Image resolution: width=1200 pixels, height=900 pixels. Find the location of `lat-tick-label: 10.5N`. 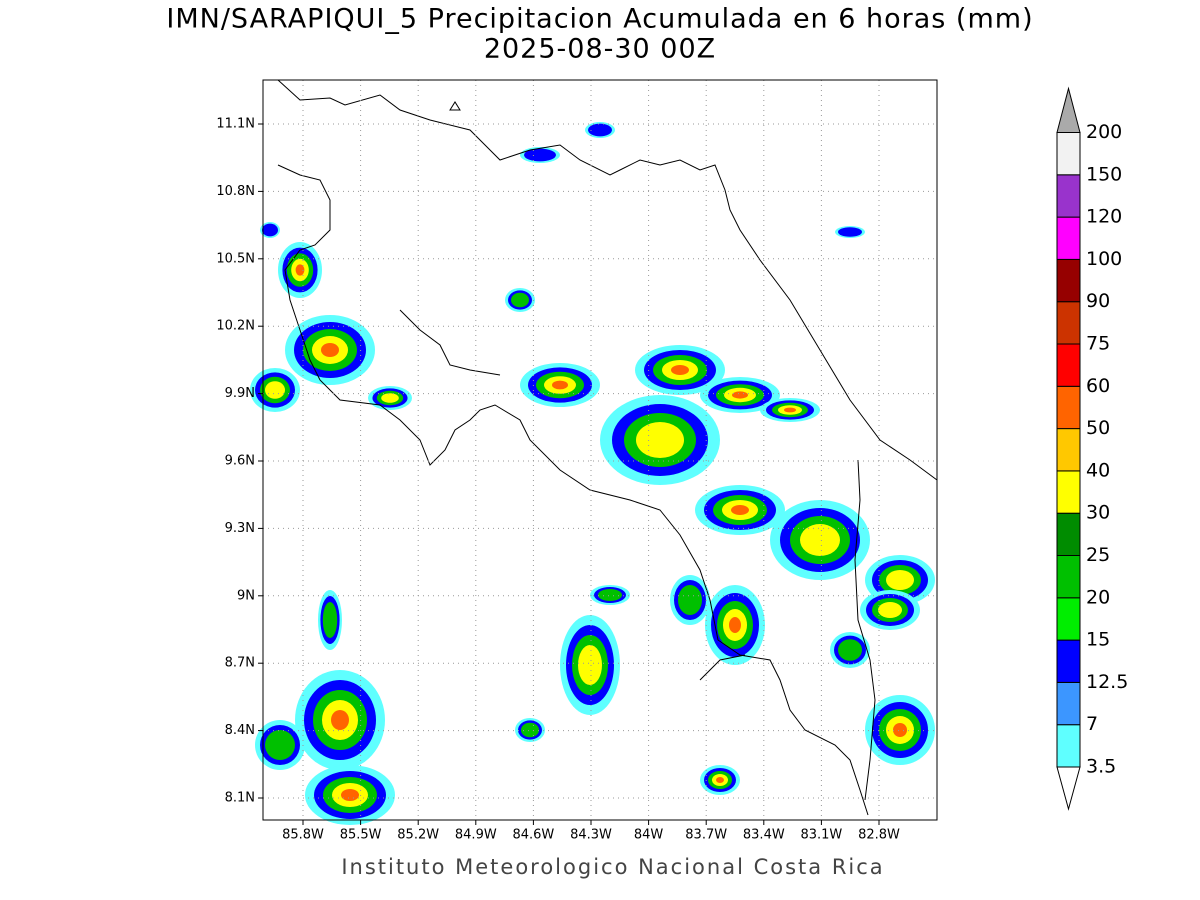

lat-tick-label: 10.5N is located at coordinates (235, 258).